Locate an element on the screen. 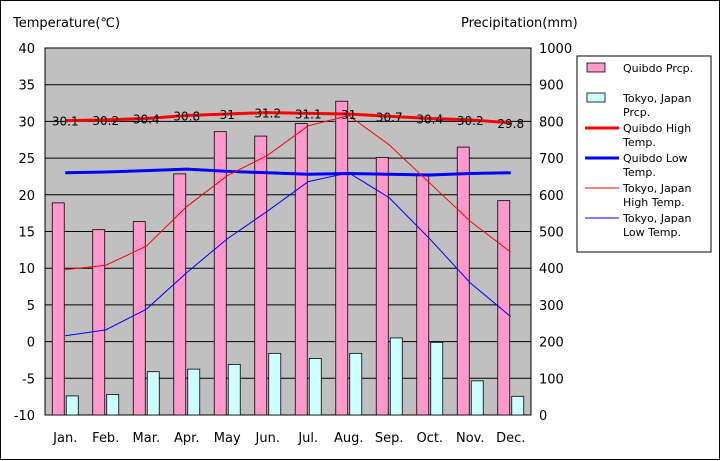 This screenshot has width=720, height=461. data-label: 31.2 is located at coordinates (267, 114).